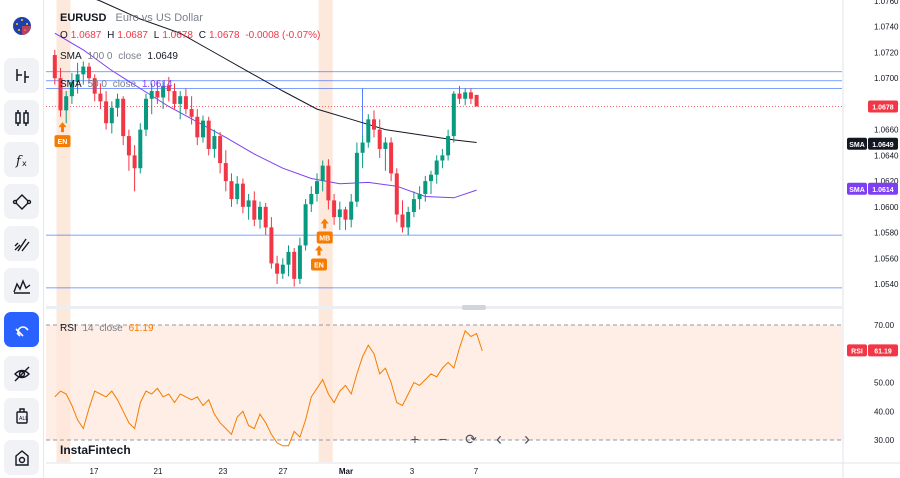 This screenshot has height=478, width=900. Describe the element at coordinates (223, 471) in the screenshot. I see `time-tick-label: 23` at that location.